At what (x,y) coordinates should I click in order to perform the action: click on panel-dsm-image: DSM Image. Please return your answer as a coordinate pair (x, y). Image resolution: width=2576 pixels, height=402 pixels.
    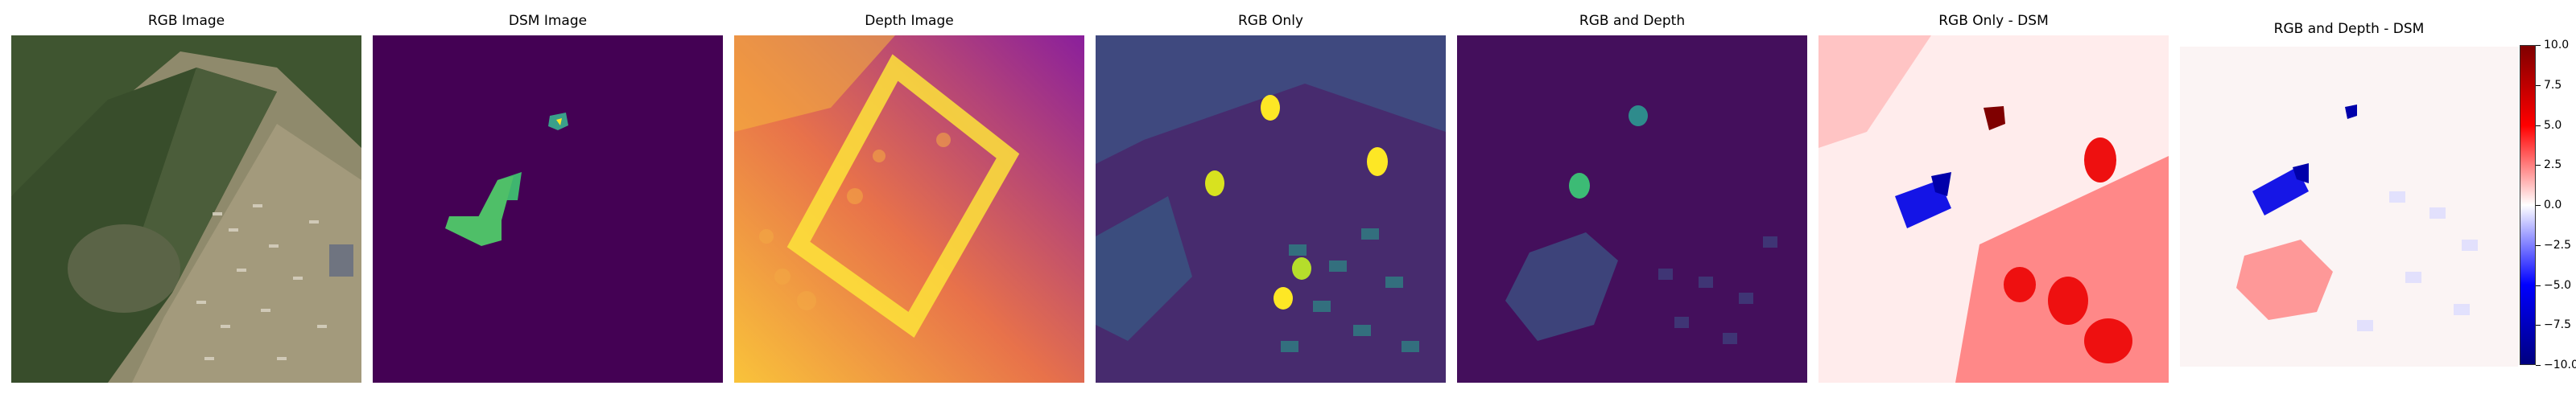
    Looking at the image, I should click on (548, 198).